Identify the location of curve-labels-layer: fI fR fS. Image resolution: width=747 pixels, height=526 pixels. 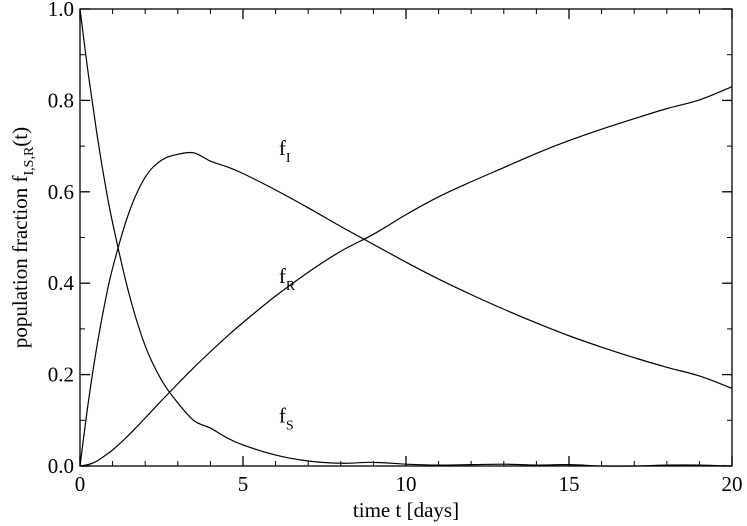
(287, 284).